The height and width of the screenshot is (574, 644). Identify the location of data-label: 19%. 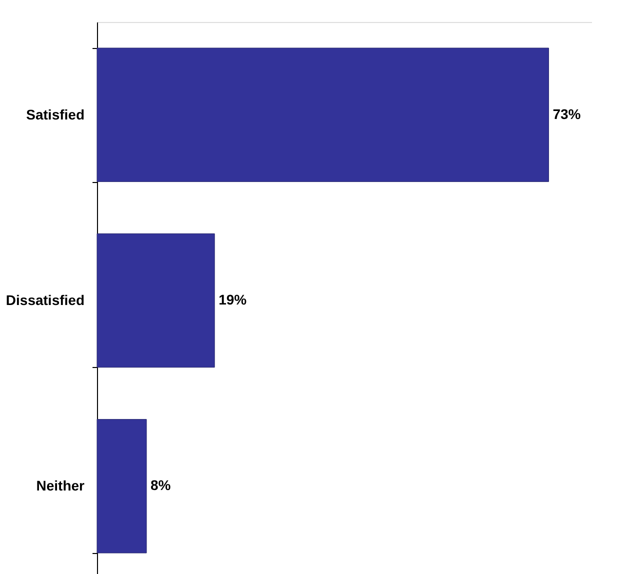
(233, 300).